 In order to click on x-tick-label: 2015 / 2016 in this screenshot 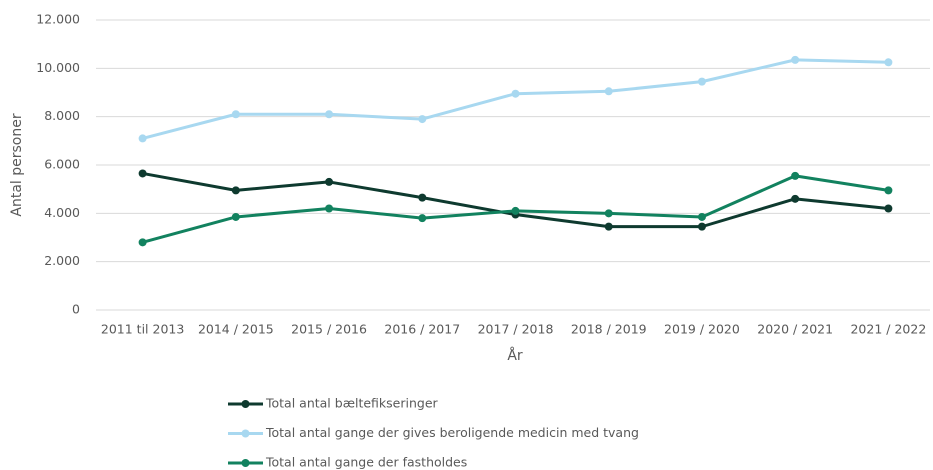, I will do `click(329, 329)`.